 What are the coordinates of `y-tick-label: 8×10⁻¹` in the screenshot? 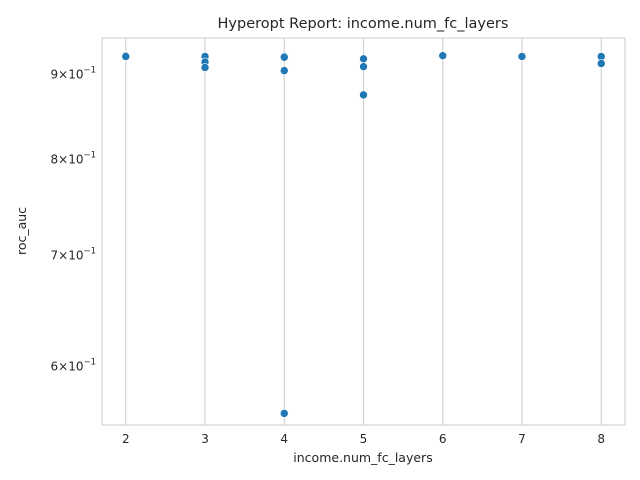 It's located at (74, 158).